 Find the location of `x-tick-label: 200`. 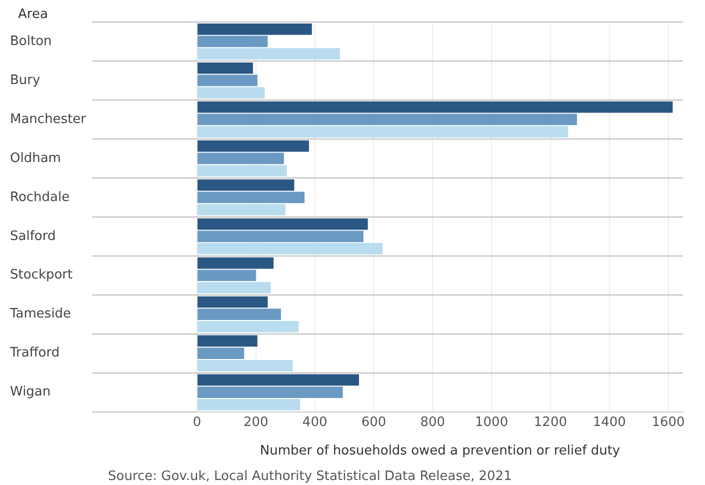

x-tick-label: 200 is located at coordinates (256, 422).